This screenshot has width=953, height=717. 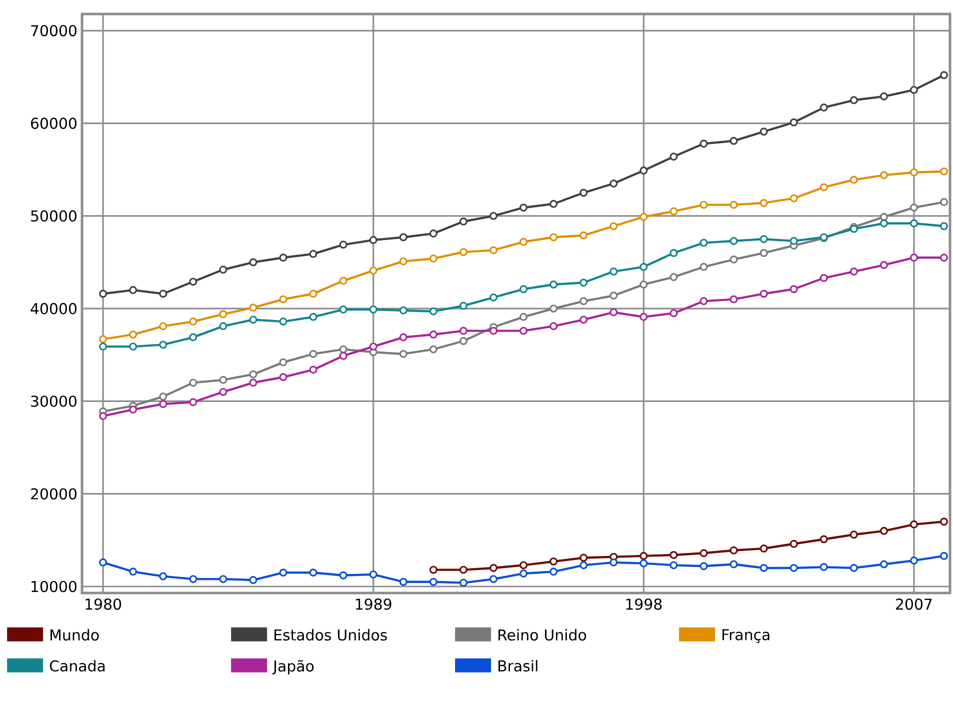 I want to click on y-tick-label: 40000, so click(x=53, y=308).